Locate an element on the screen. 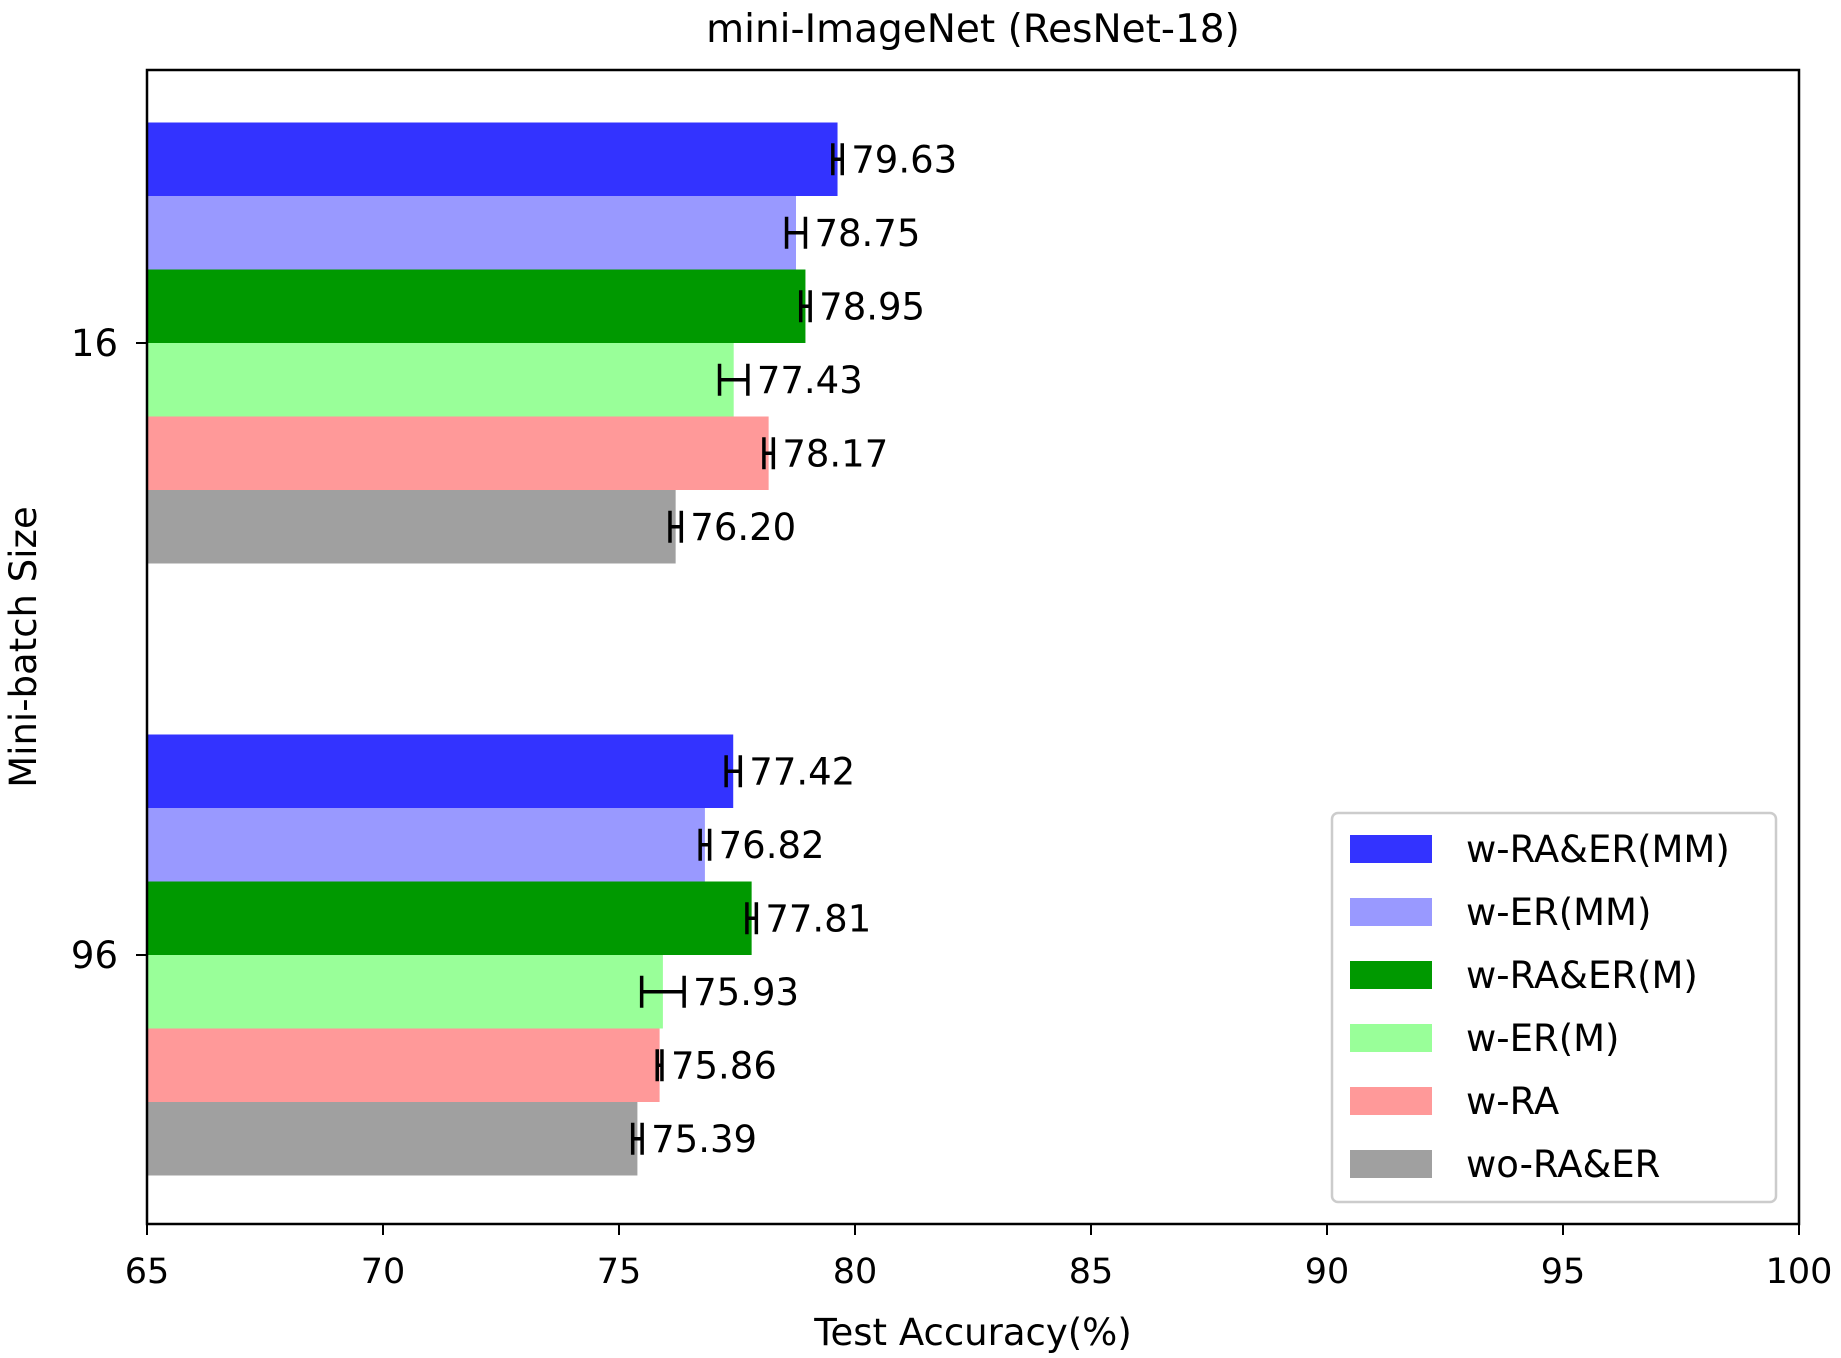 This screenshot has width=1841, height=1358. legend-label: w-RA is located at coordinates (1512, 1101).